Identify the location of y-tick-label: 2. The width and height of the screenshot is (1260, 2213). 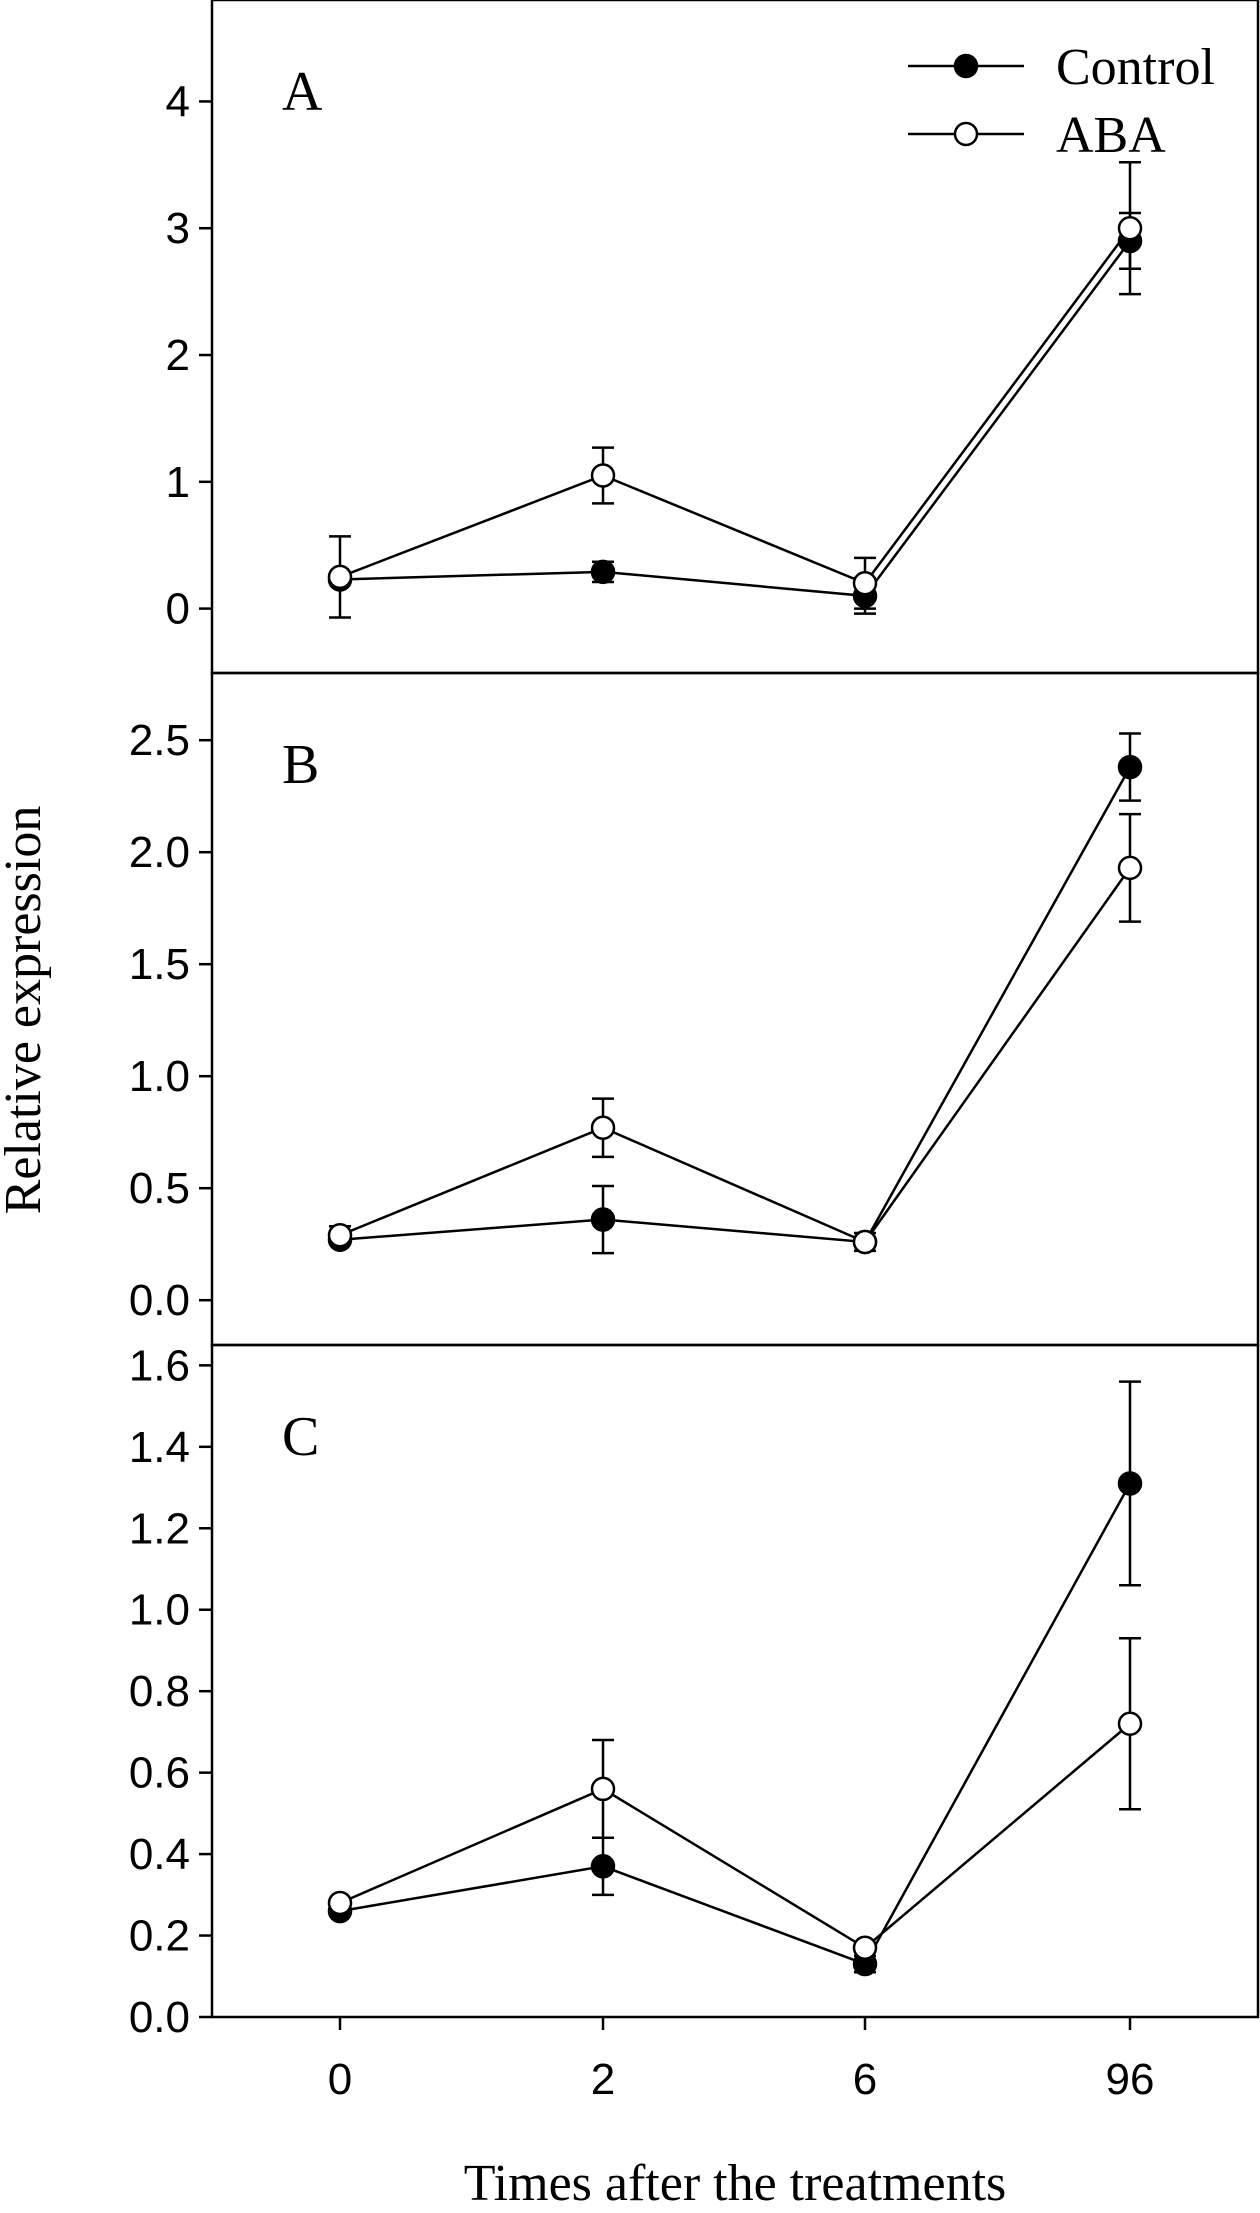
(178, 355).